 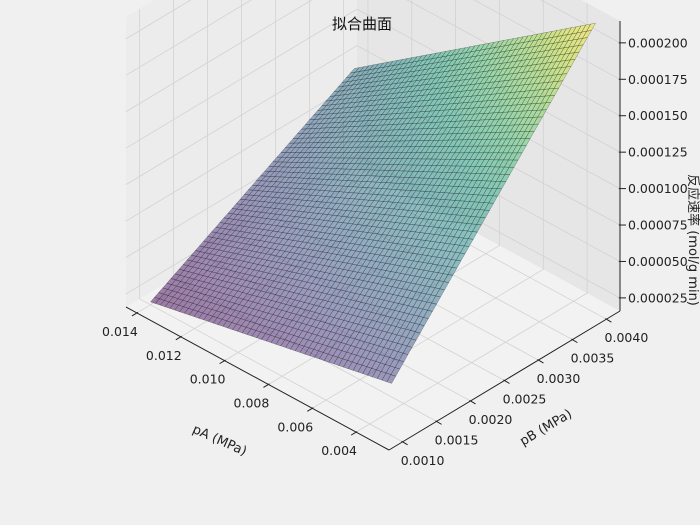 I want to click on z-grid-left, so click(x=241, y=115).